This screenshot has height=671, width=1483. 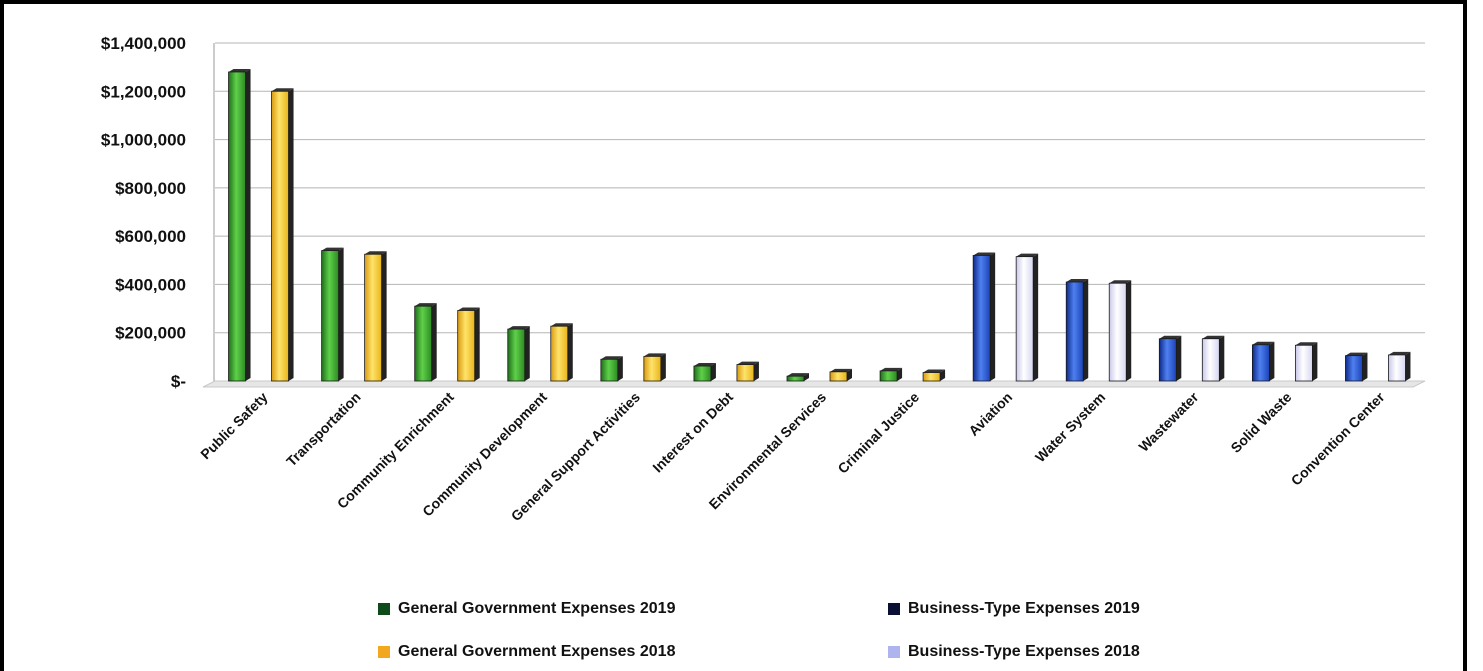 What do you see at coordinates (143, 91) in the screenshot?
I see `y-tick-label: $1,200,000` at bounding box center [143, 91].